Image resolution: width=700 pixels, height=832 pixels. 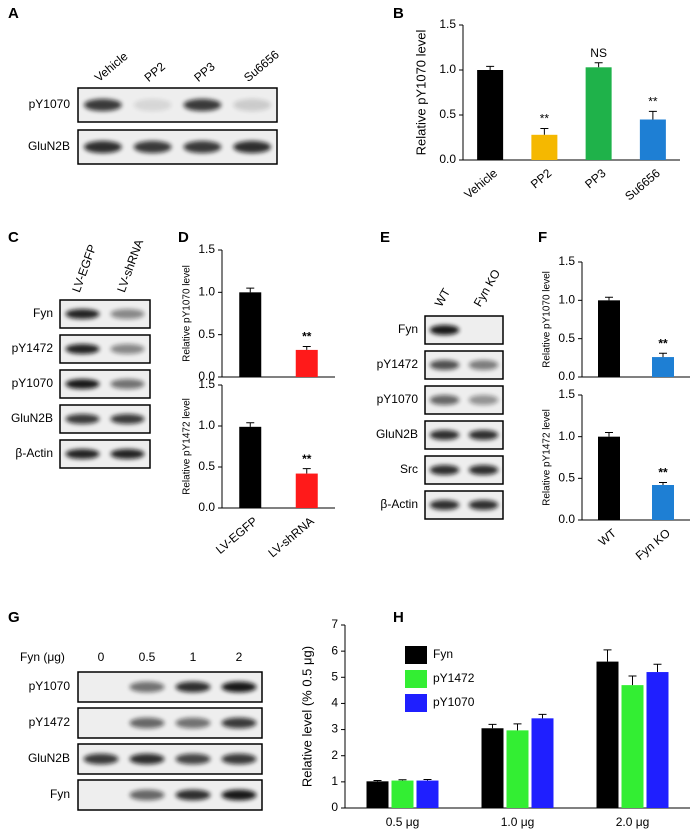 What do you see at coordinates (409, 469) in the screenshot?
I see `row-label: Src` at bounding box center [409, 469].